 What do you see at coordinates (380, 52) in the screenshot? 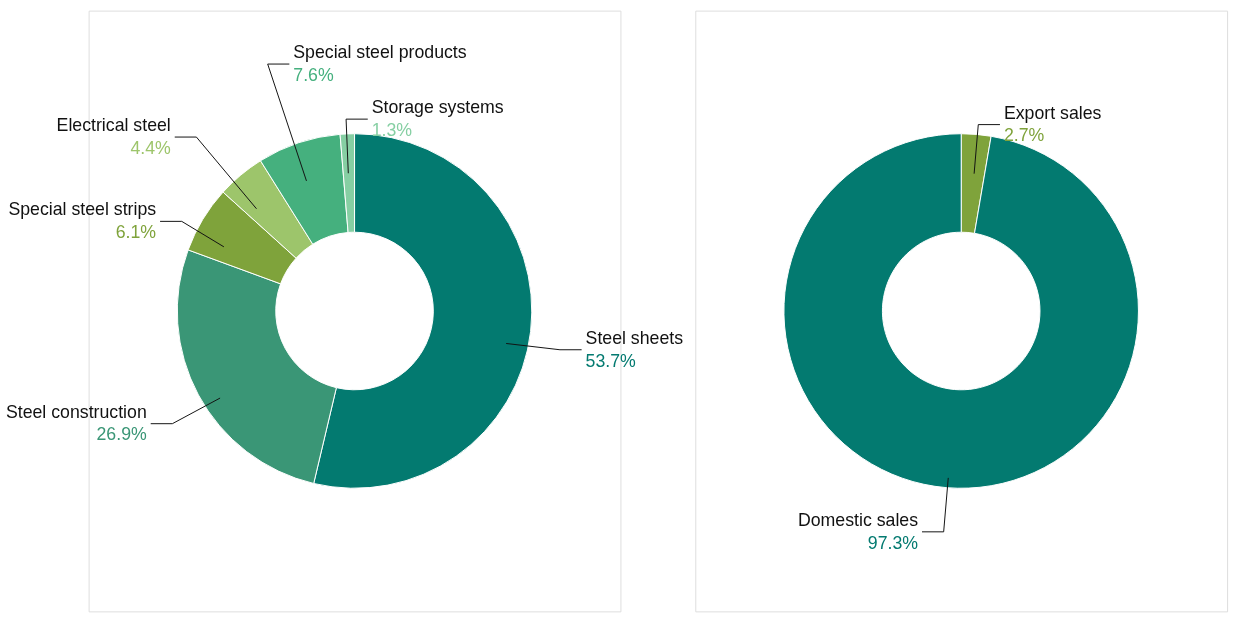
I see `slice-label: Special steel products` at bounding box center [380, 52].